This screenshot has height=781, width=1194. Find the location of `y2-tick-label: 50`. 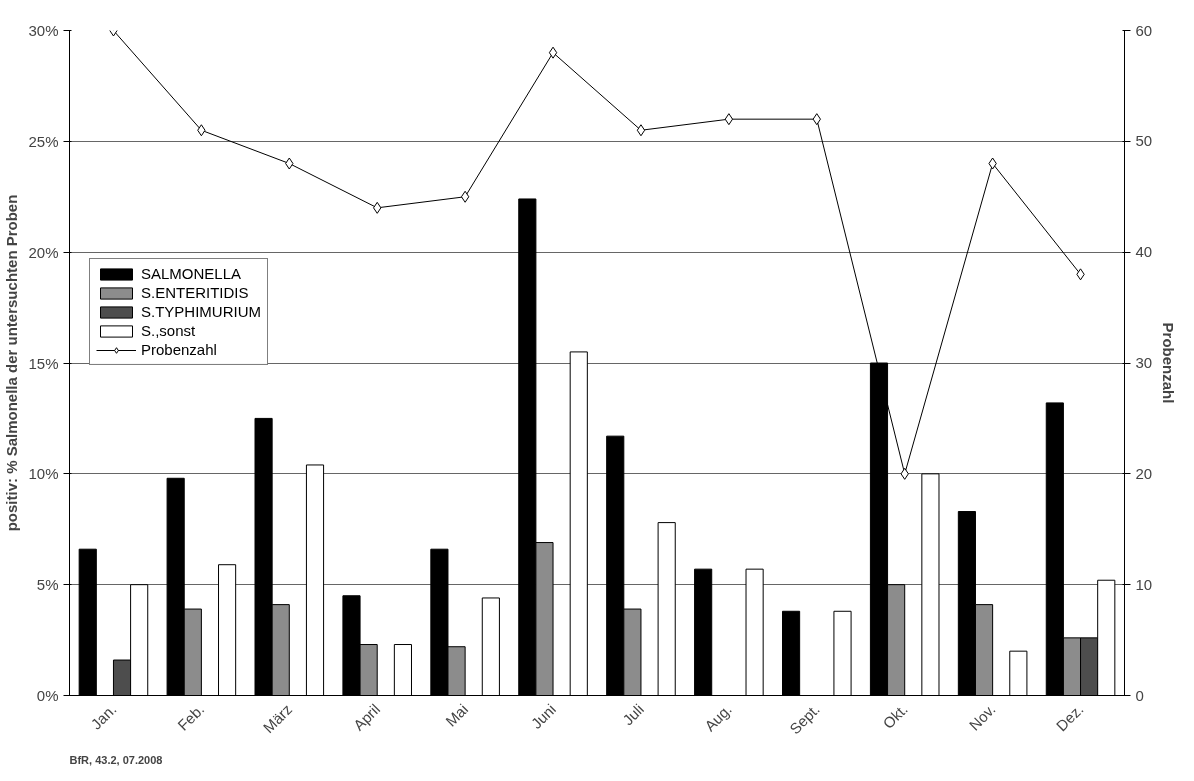

y2-tick-label: 50 is located at coordinates (1144, 141).